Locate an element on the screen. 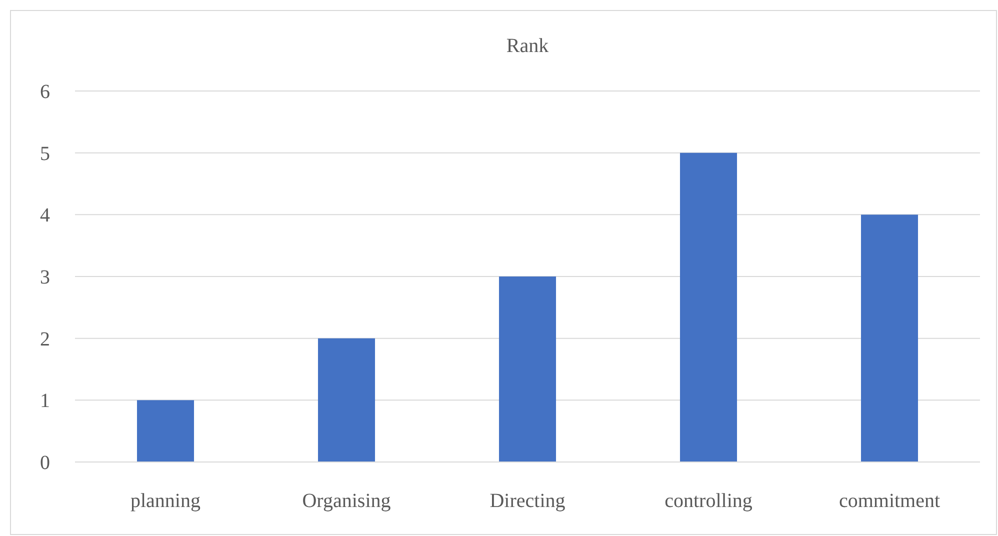 The width and height of the screenshot is (998, 536). y-tick-label: 0 is located at coordinates (45, 463).